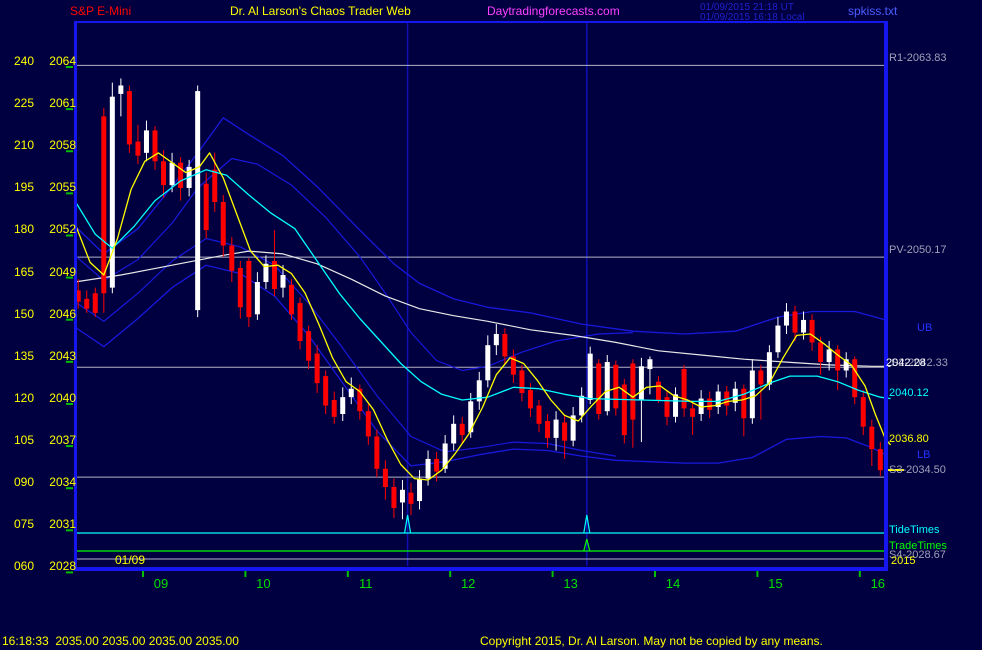 Image resolution: width=982 pixels, height=650 pixels. I want to click on y-axis-price-label: 2061, so click(62, 103).